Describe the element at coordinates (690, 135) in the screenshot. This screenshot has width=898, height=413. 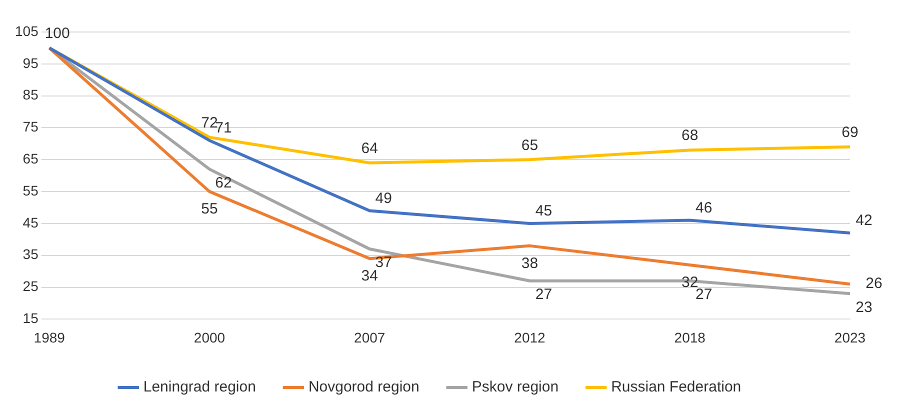
I see `data-label: 68` at that location.